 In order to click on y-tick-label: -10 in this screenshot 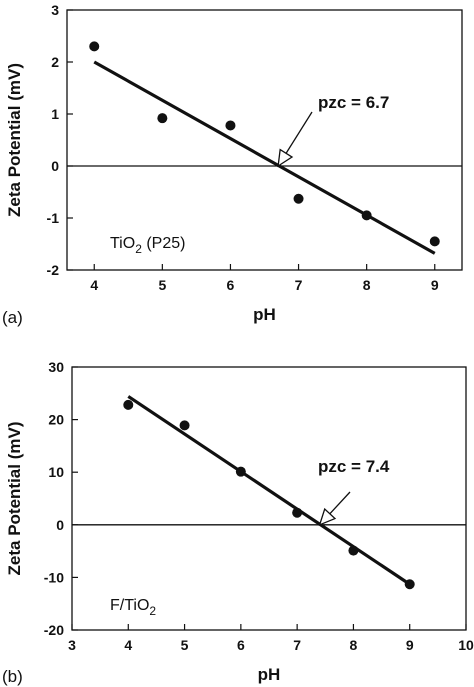, I will do `click(54, 577)`.